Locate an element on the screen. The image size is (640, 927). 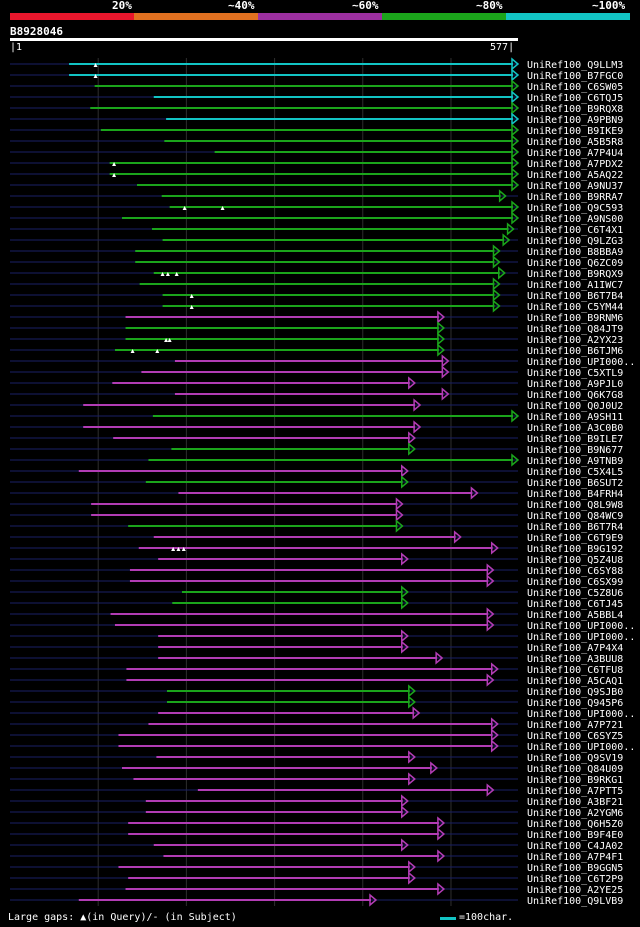
hit-label: UniRef100_A7P4F1 is located at coordinates (575, 857).